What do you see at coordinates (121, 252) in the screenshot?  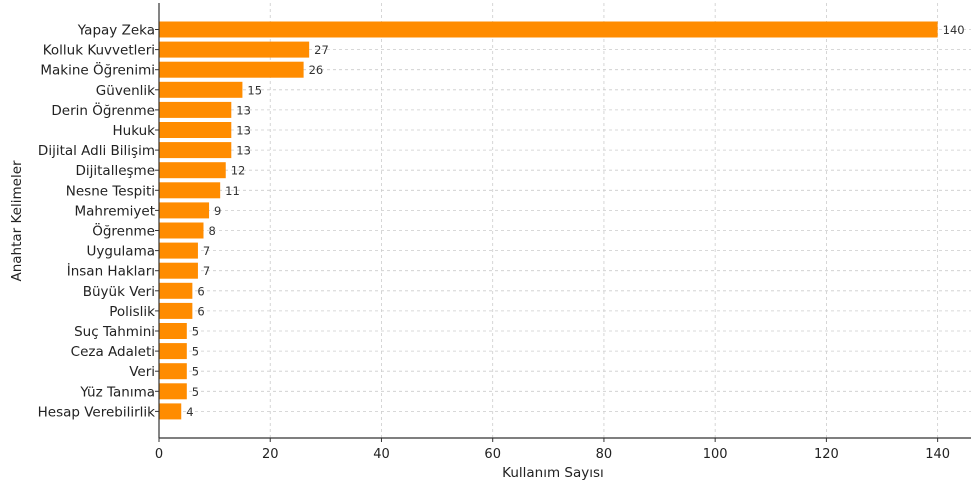 I see `category-label: Uygulama` at bounding box center [121, 252].